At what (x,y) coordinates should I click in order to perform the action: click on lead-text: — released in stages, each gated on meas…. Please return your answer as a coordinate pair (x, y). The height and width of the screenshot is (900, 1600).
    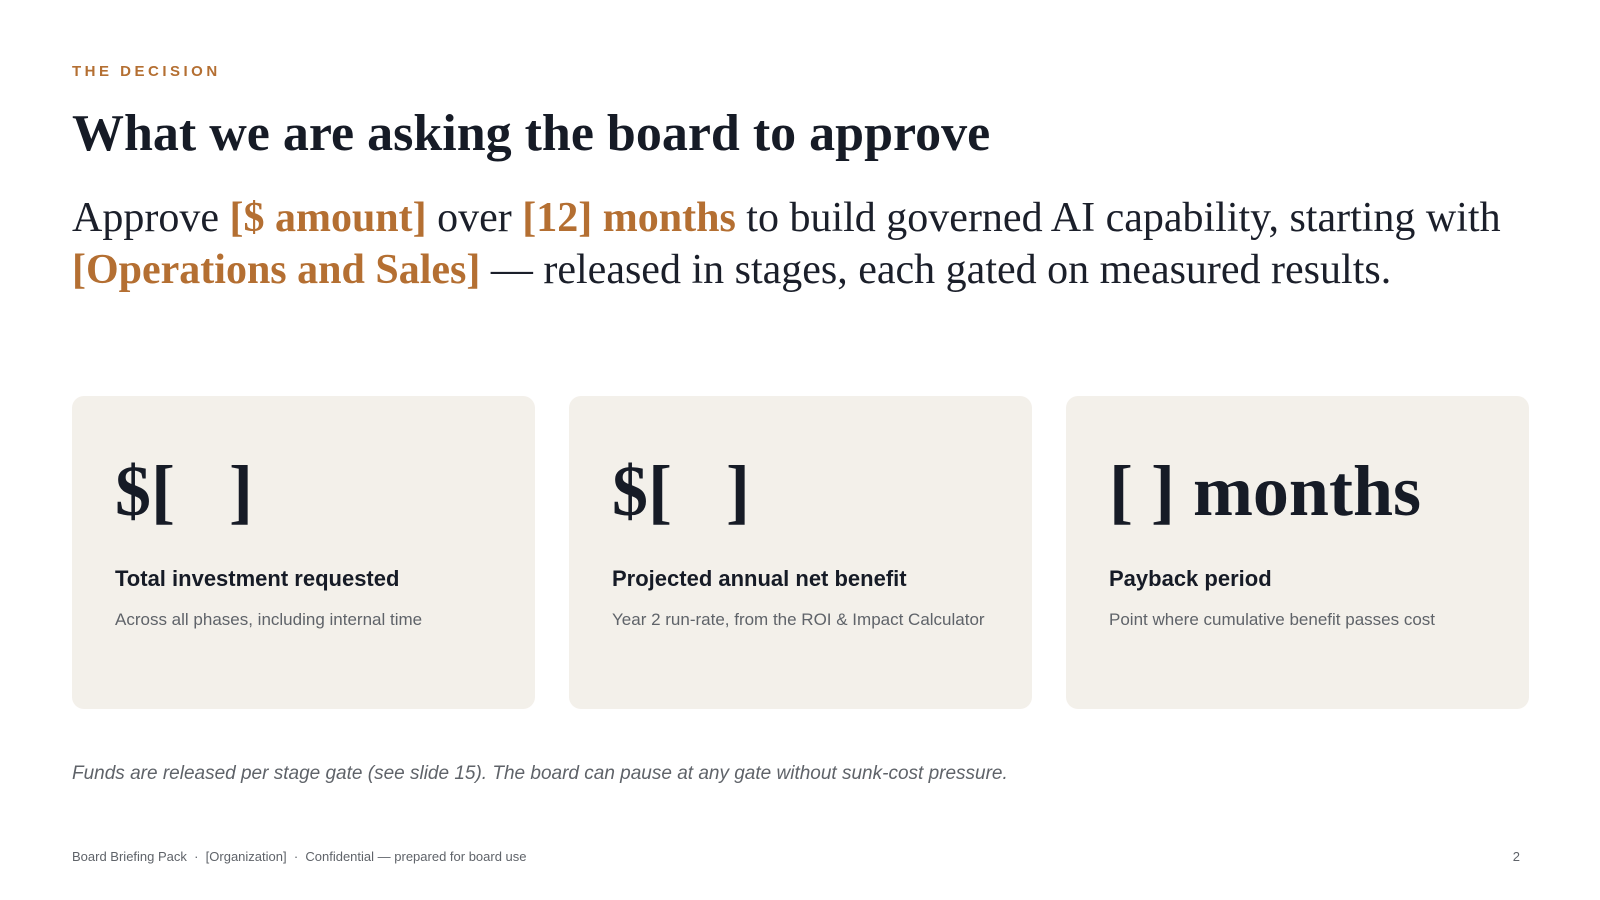
    Looking at the image, I should click on (936, 270).